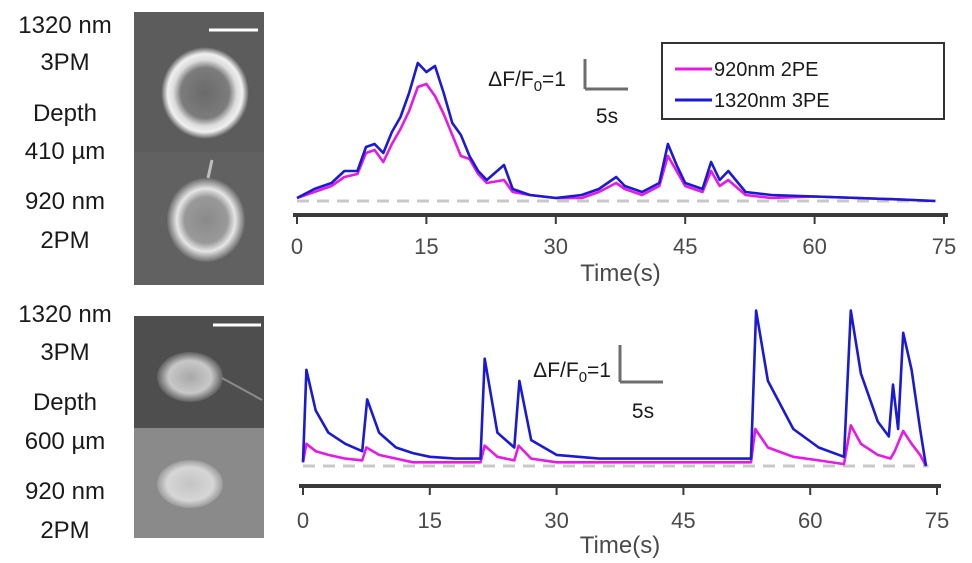  What do you see at coordinates (65, 151) in the screenshot?
I see `side-label: 410 µm` at bounding box center [65, 151].